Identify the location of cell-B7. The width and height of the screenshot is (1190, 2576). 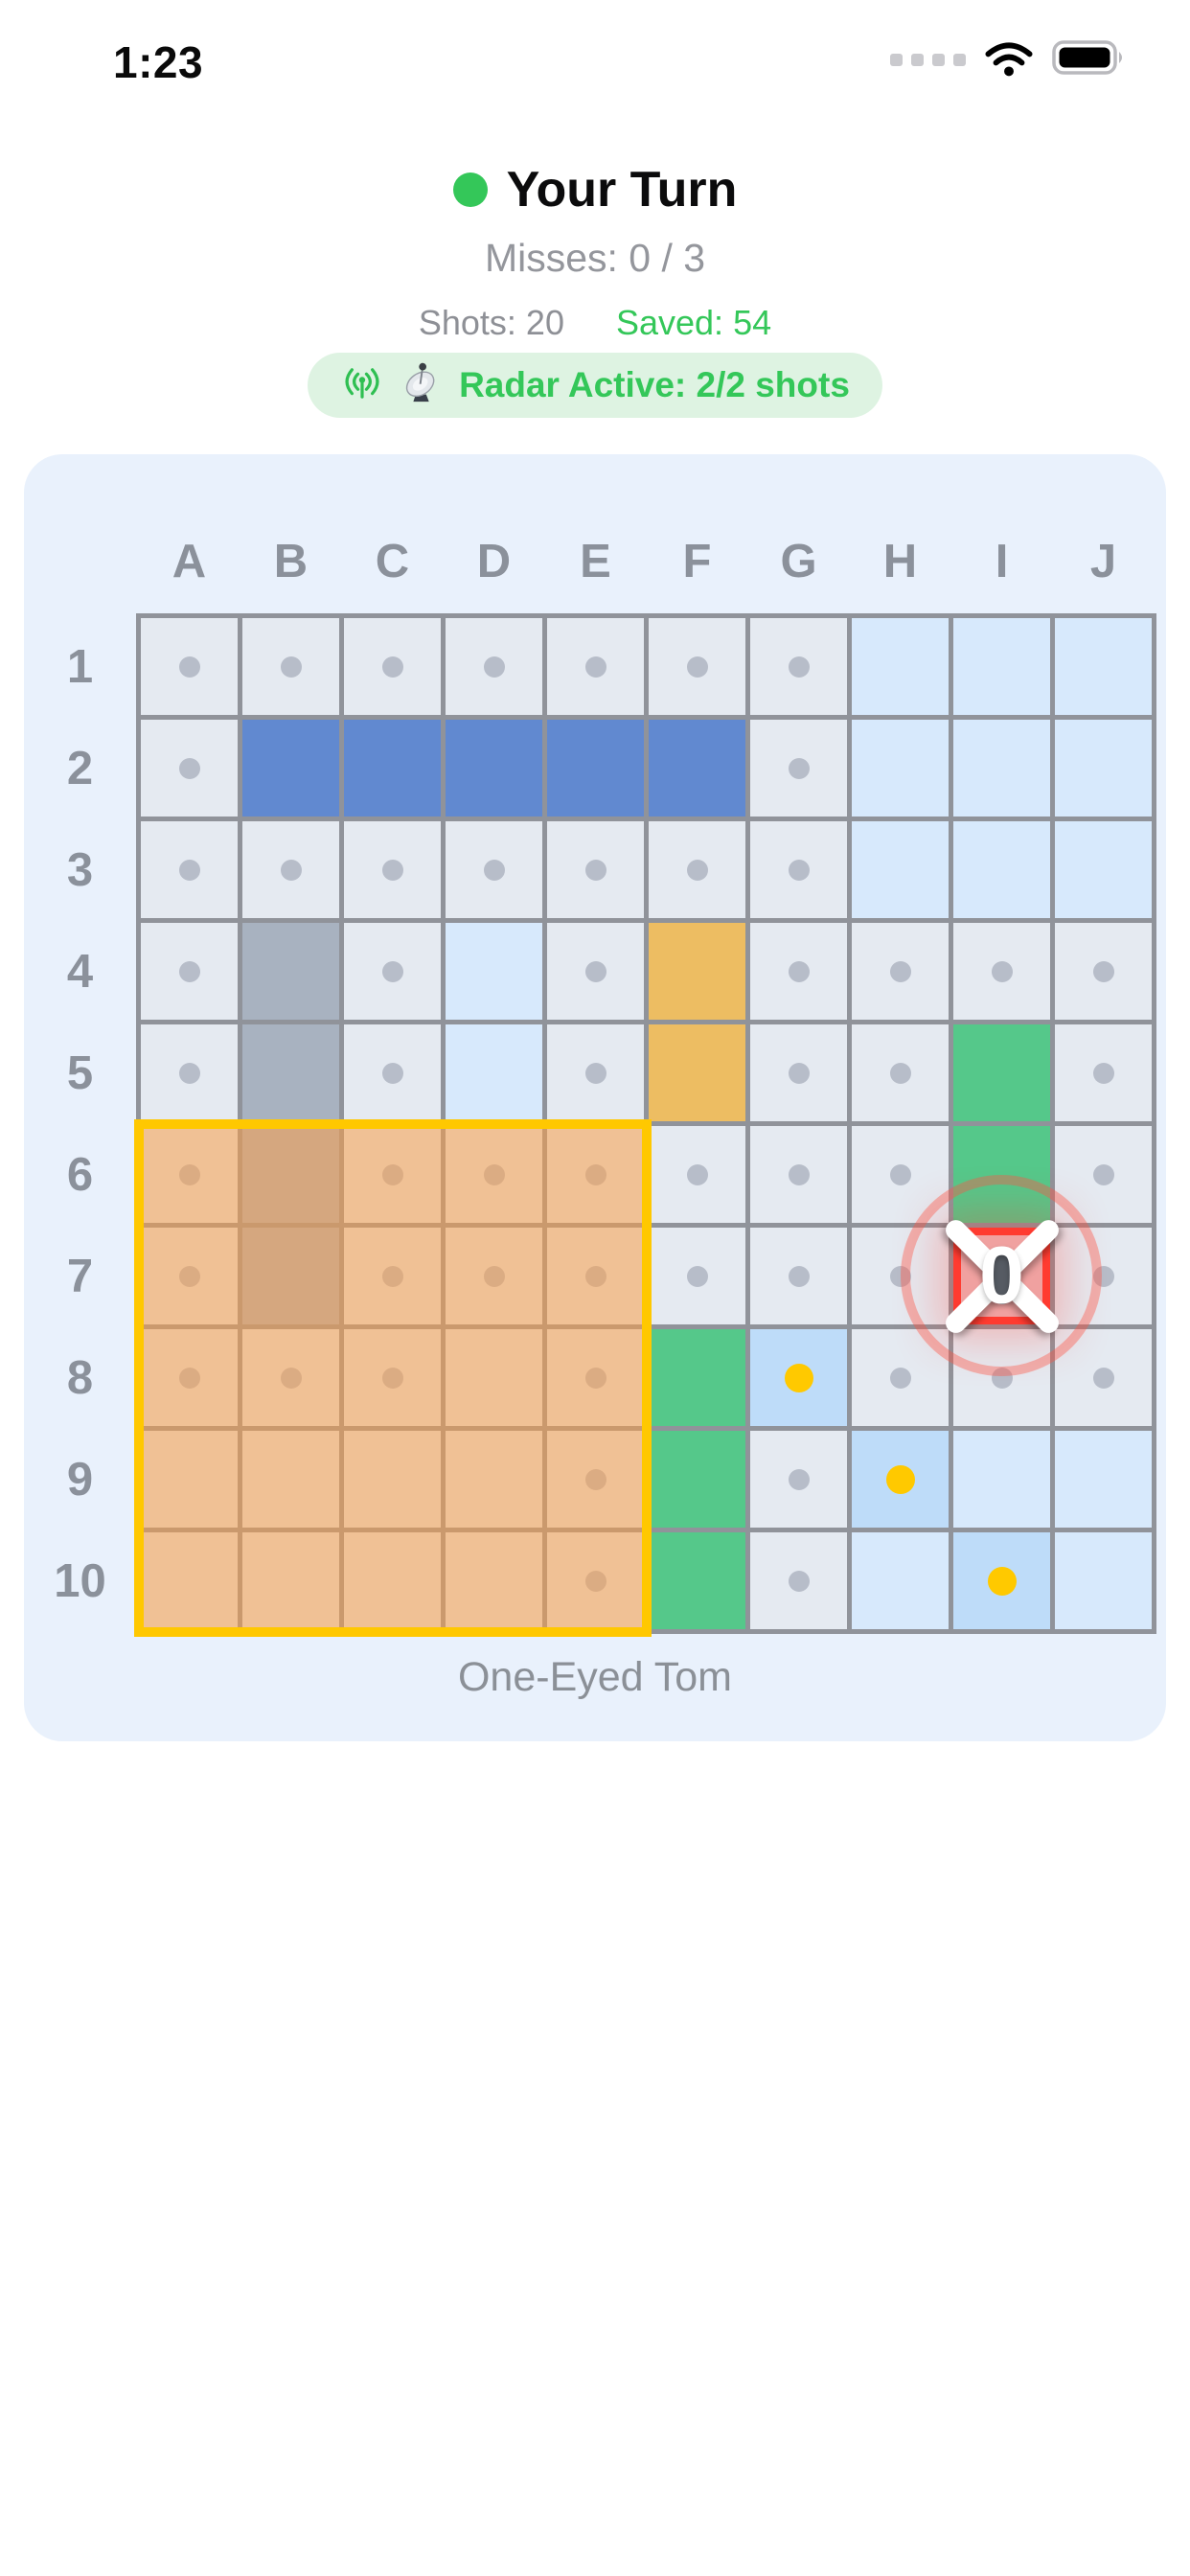
(290, 1276).